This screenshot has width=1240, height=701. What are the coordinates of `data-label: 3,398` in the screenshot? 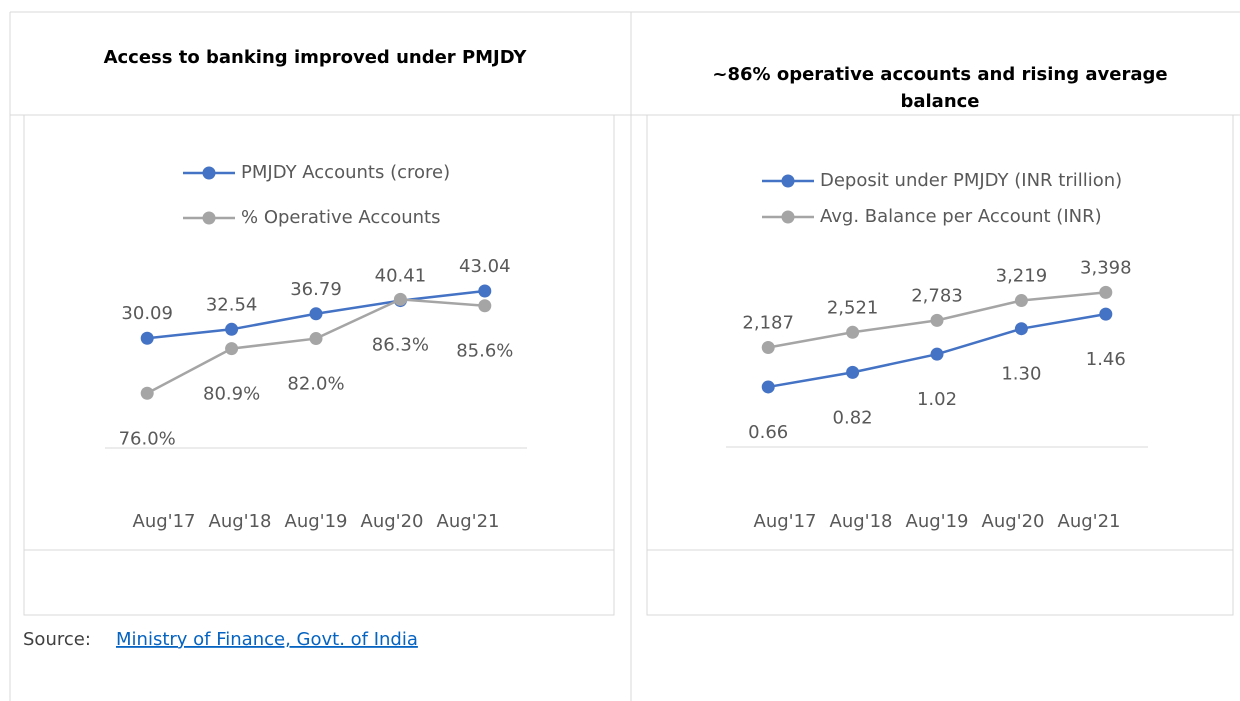 It's located at (1106, 267).